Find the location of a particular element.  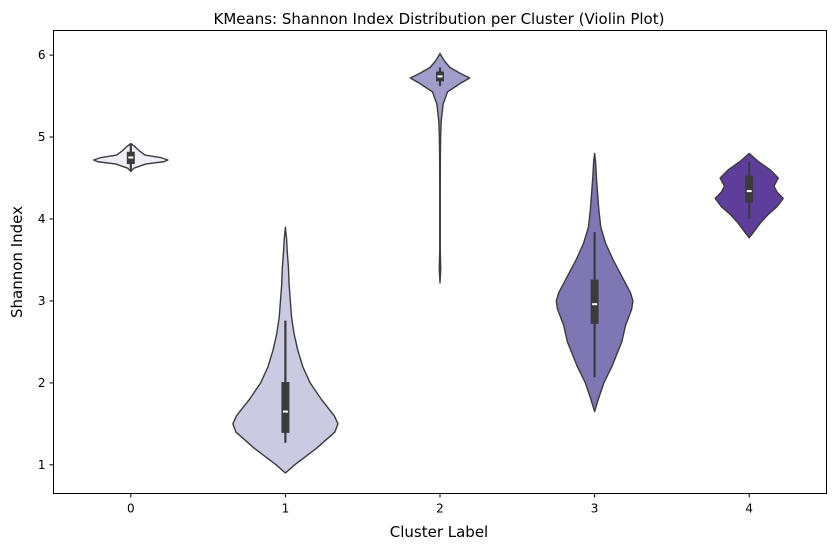

x-tick-label-1: 1 is located at coordinates (286, 509).